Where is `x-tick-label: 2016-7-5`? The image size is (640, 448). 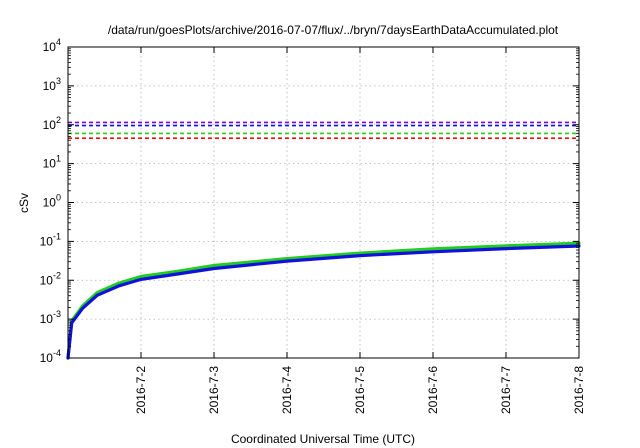
x-tick-label: 2016-7-5 is located at coordinates (360, 390).